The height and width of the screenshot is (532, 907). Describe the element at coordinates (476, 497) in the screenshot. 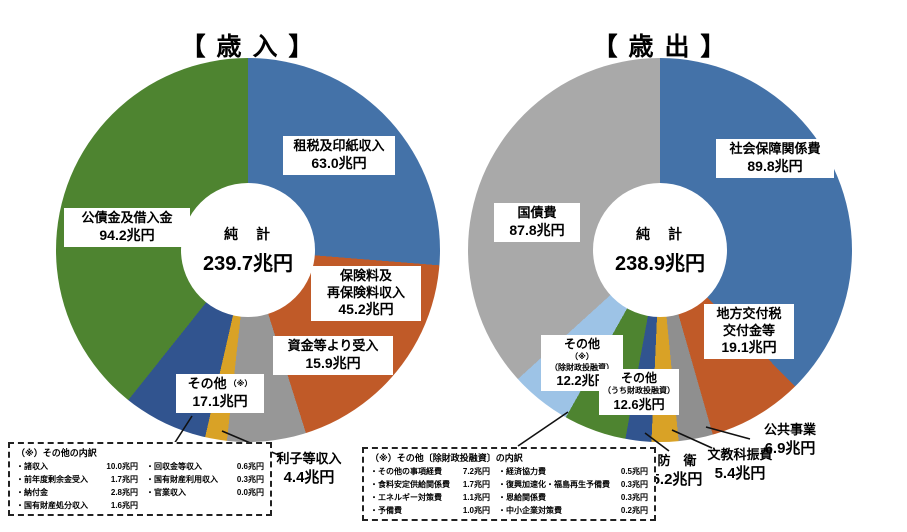

I see `breakdown-item-value: 1.1兆円` at that location.